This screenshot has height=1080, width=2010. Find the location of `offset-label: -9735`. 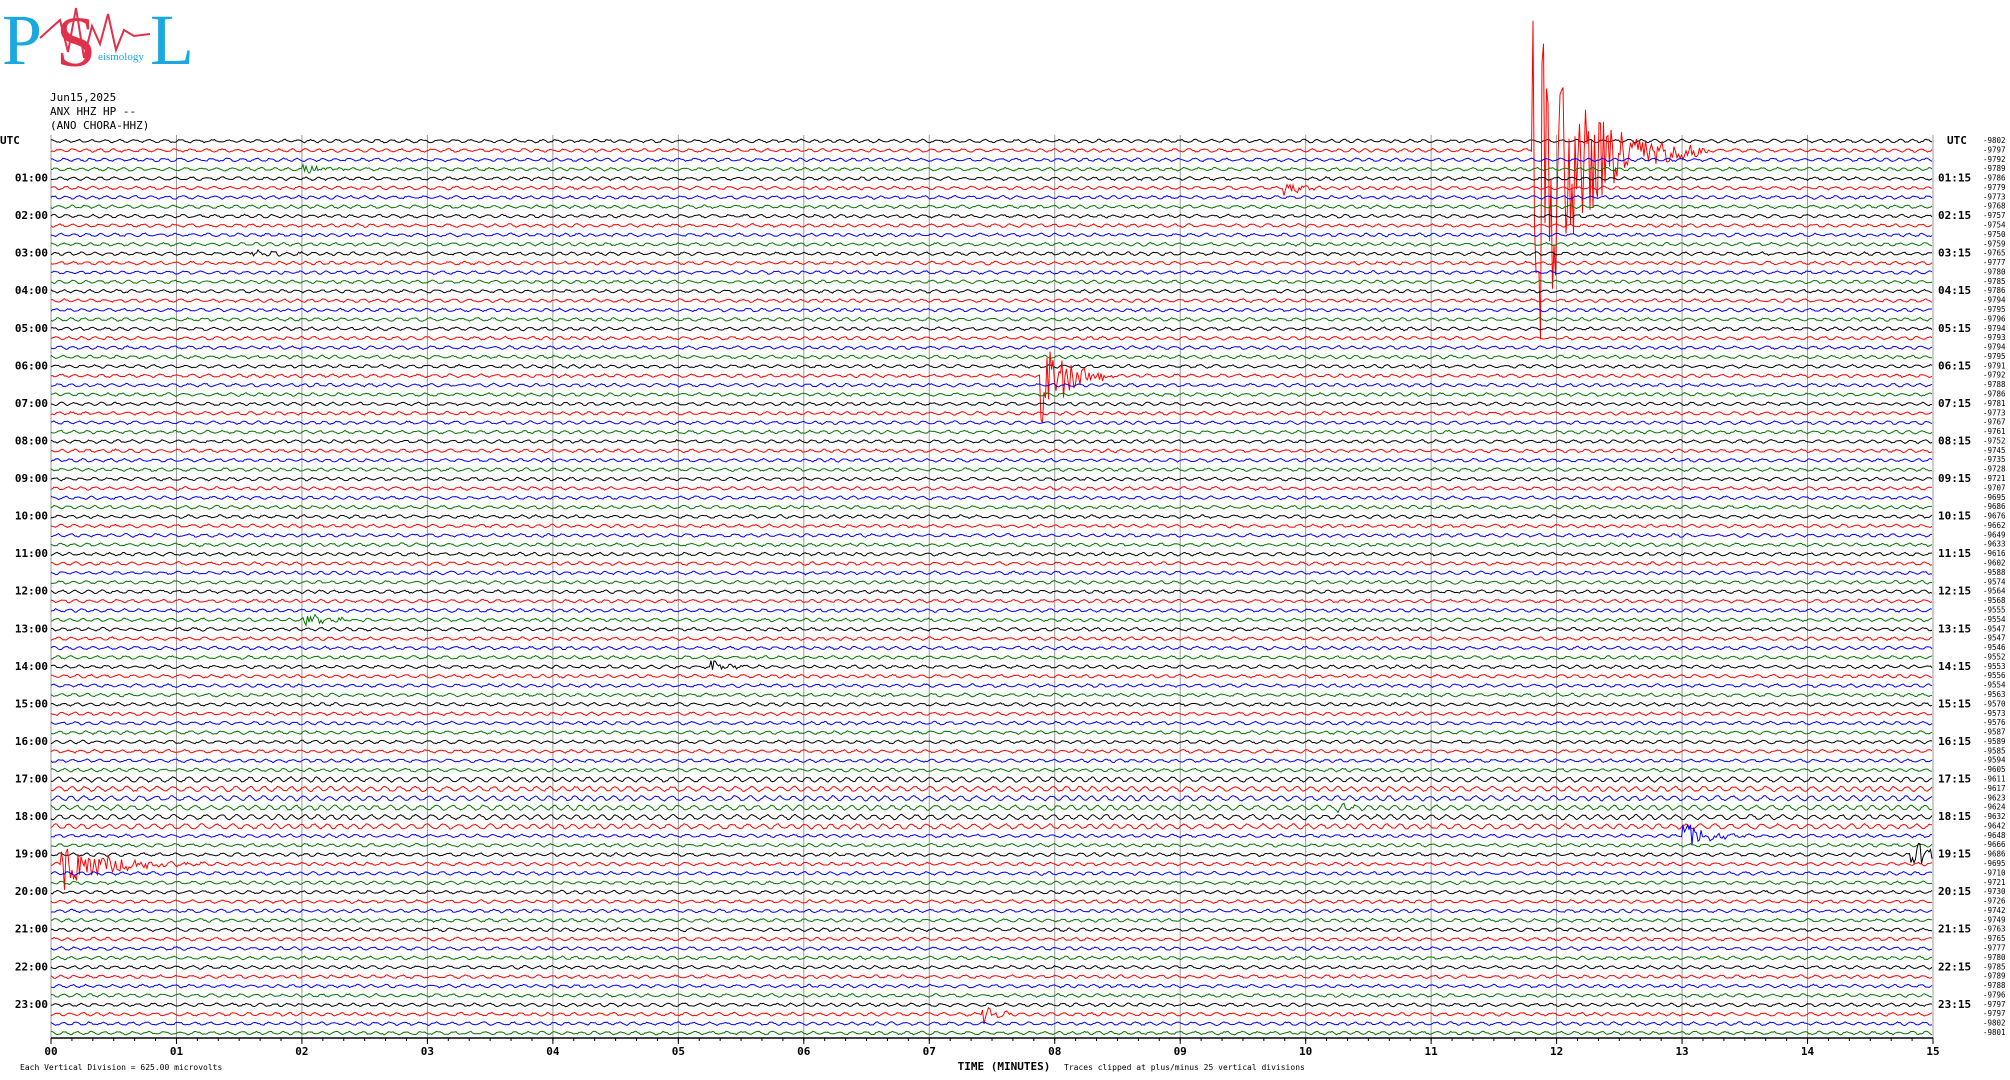

offset-label: -9735 is located at coordinates (1994, 459).